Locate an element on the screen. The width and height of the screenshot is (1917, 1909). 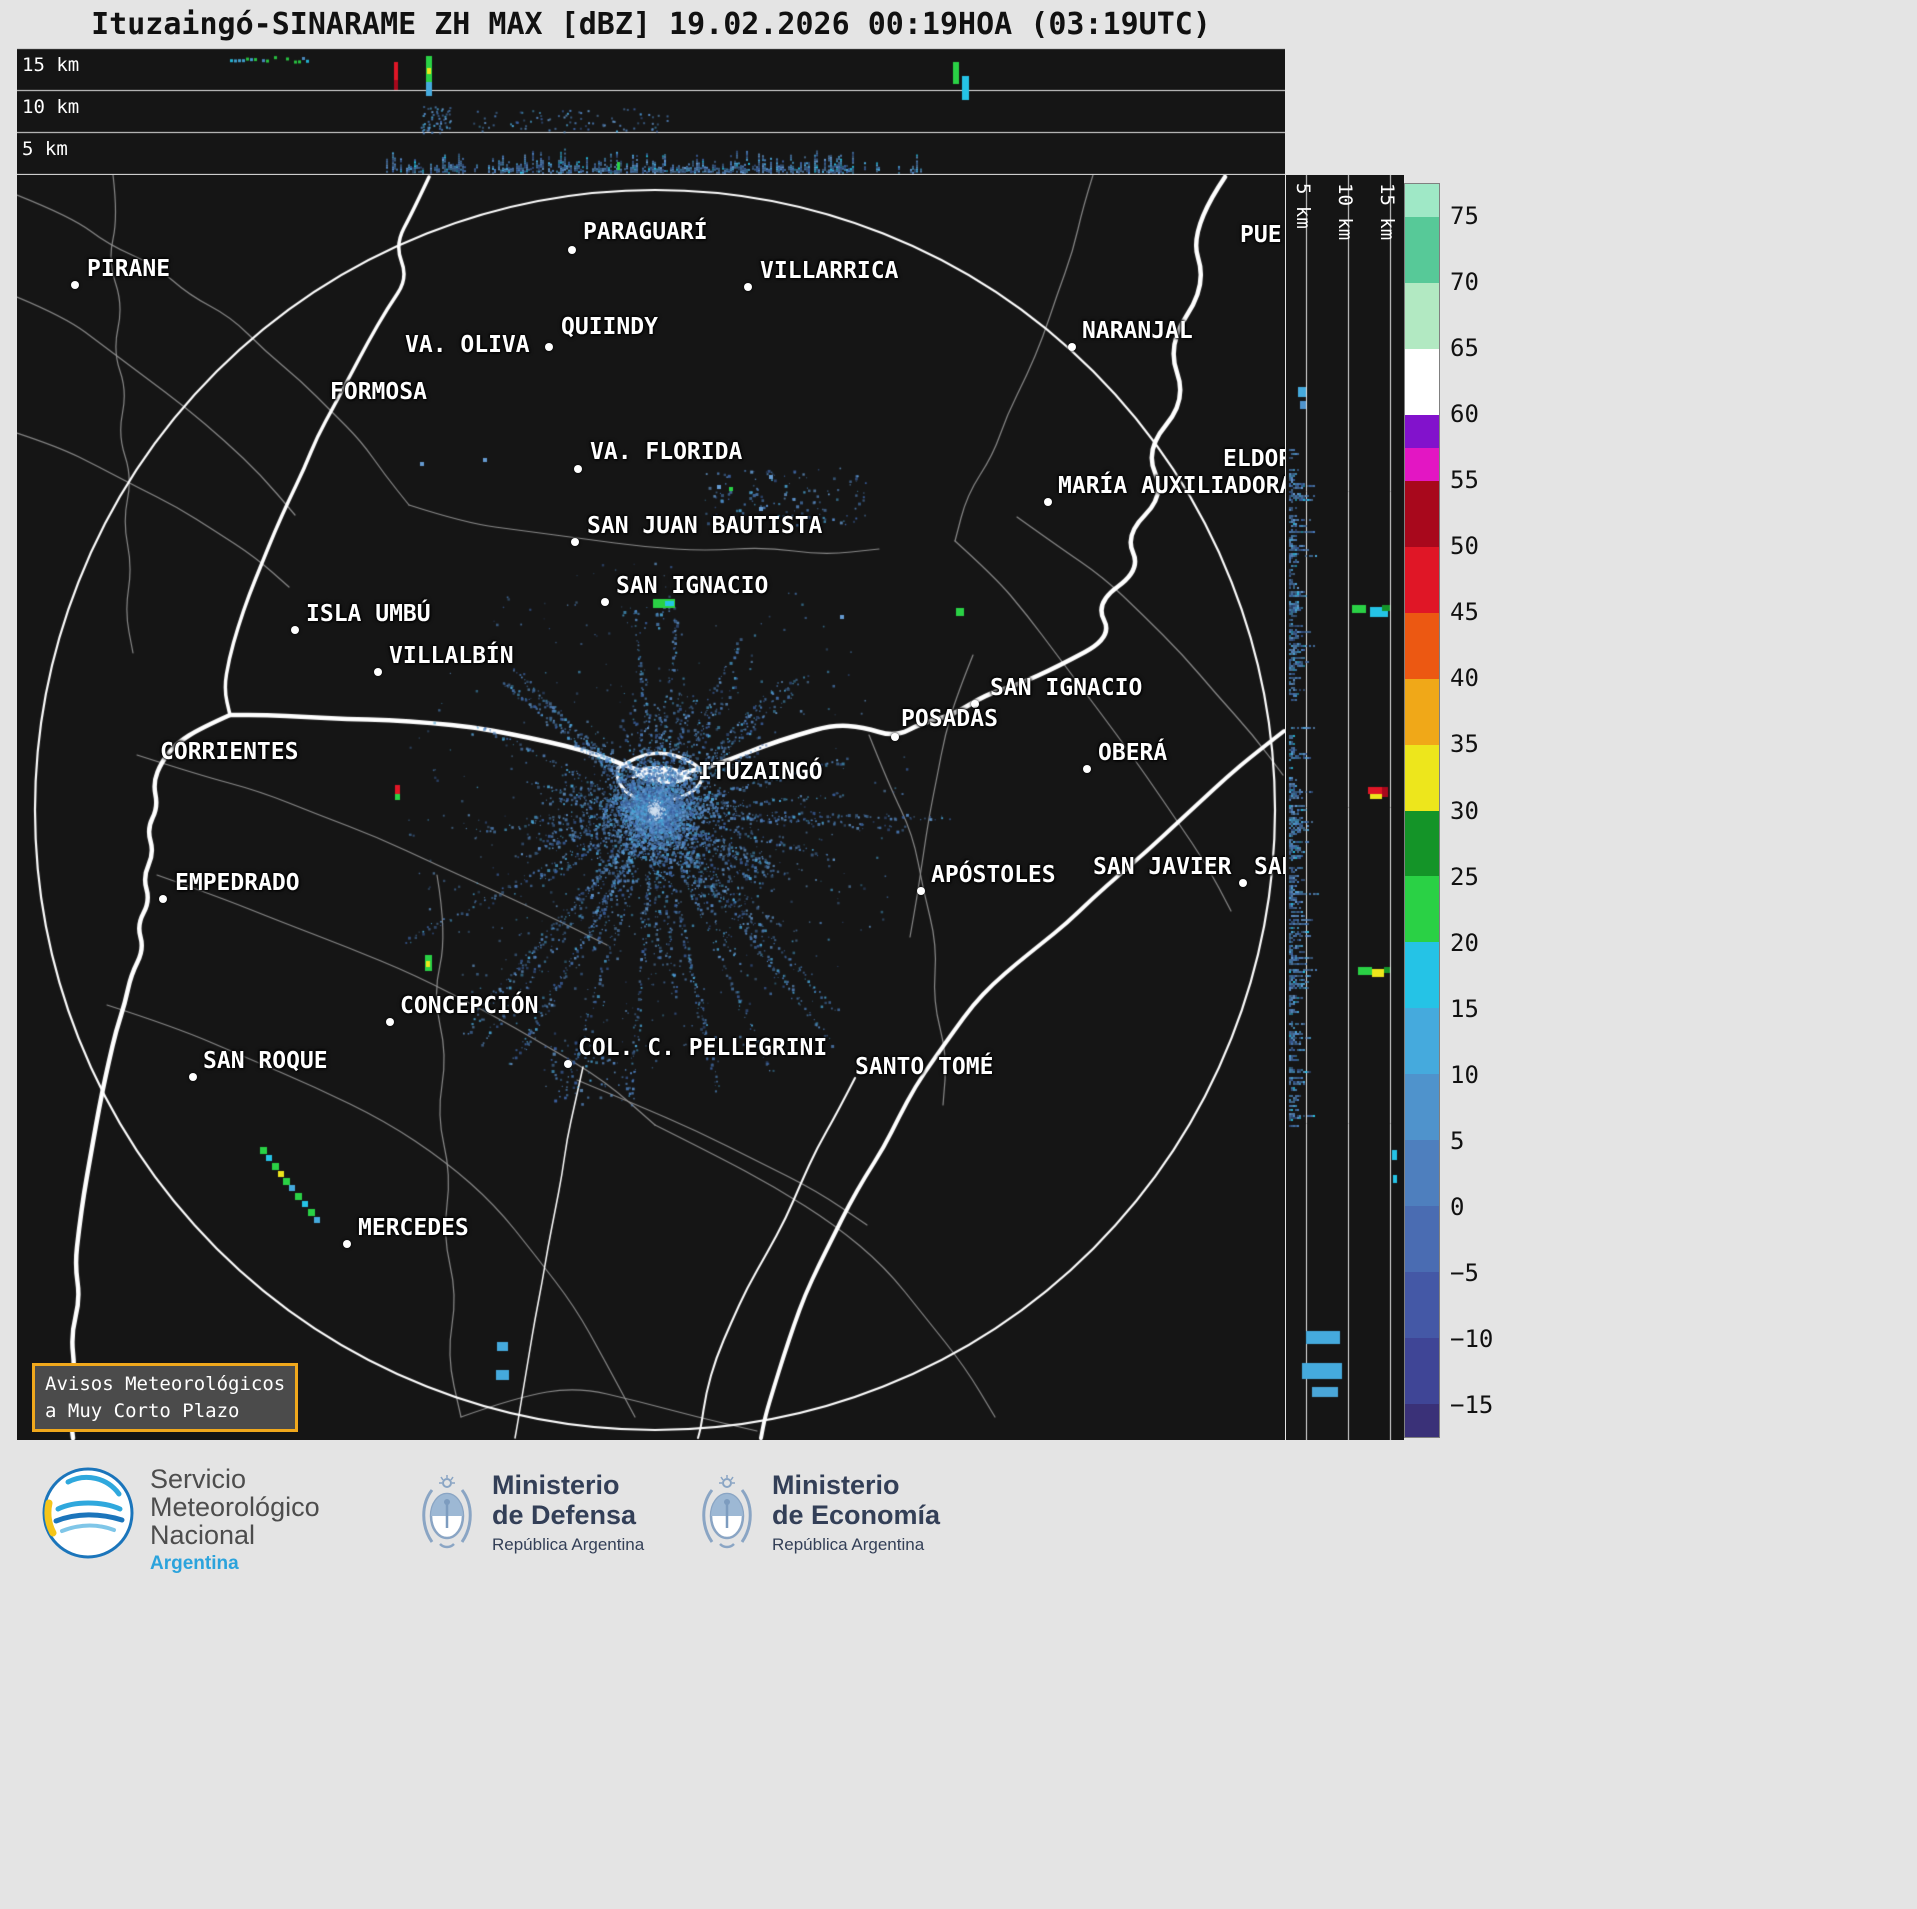
economia-line-2: de Economía is located at coordinates (856, 1514).